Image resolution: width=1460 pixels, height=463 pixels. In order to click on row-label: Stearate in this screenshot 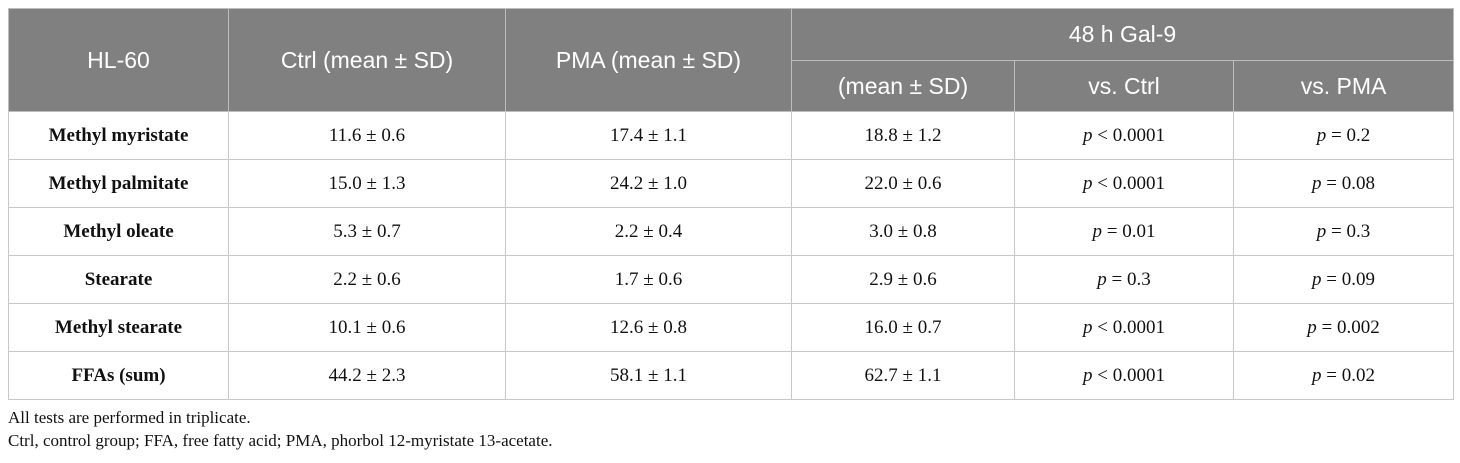, I will do `click(118, 279)`.